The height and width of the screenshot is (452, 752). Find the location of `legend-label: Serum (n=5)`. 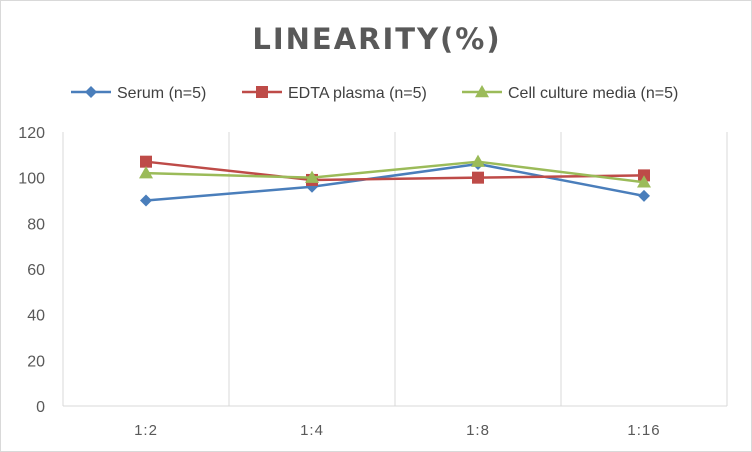

legend-label: Serum (n=5) is located at coordinates (161, 93).